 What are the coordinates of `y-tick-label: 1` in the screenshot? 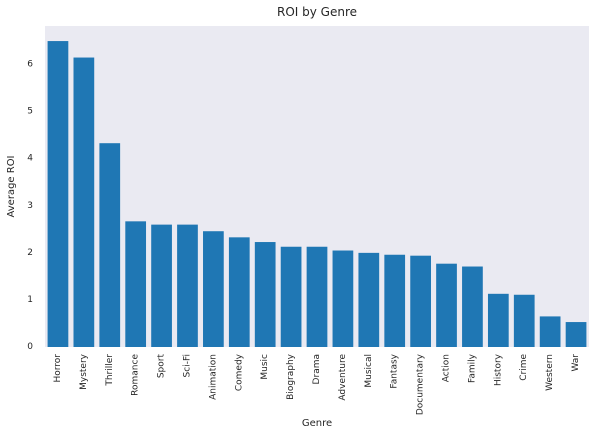 It's located at (30, 300).